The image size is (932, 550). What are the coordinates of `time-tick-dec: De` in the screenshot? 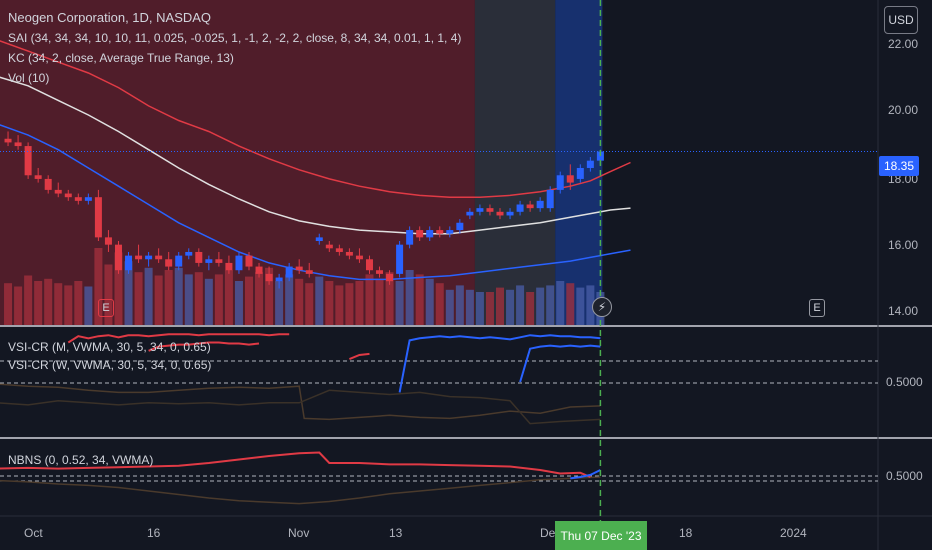 It's located at (548, 533).